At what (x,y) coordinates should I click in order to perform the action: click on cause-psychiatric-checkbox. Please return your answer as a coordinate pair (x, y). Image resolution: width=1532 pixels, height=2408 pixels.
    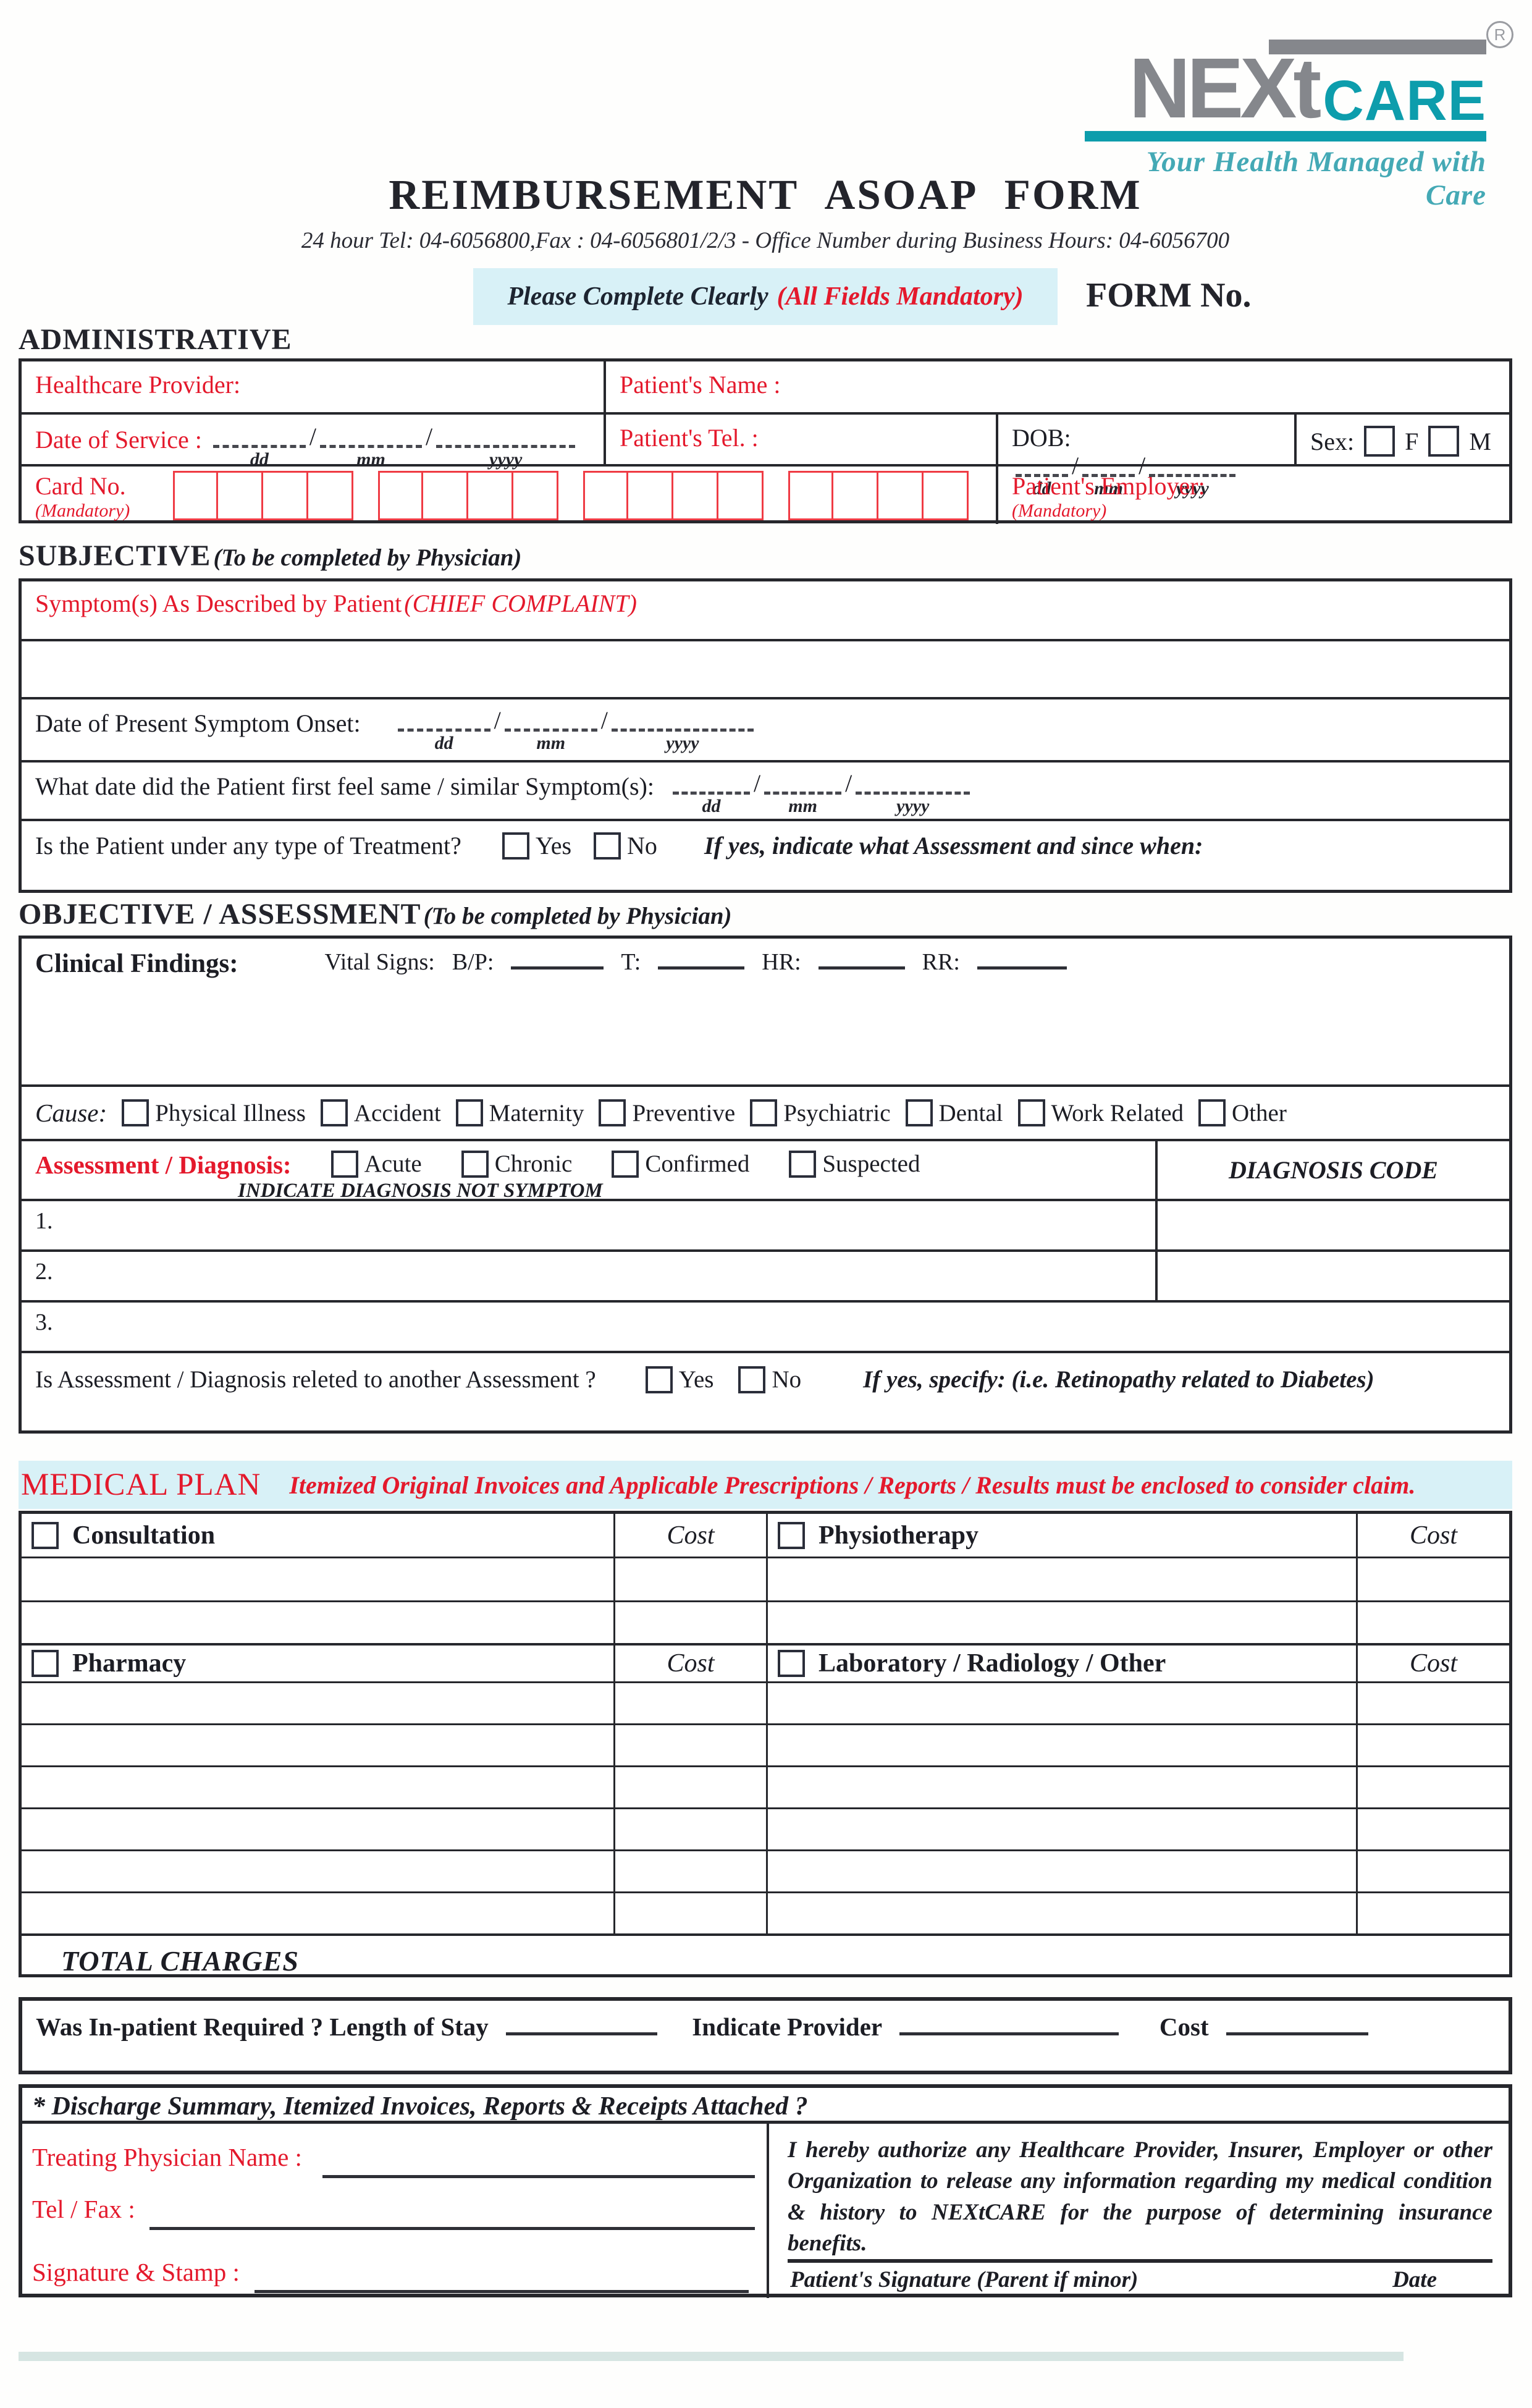
    Looking at the image, I should click on (764, 1112).